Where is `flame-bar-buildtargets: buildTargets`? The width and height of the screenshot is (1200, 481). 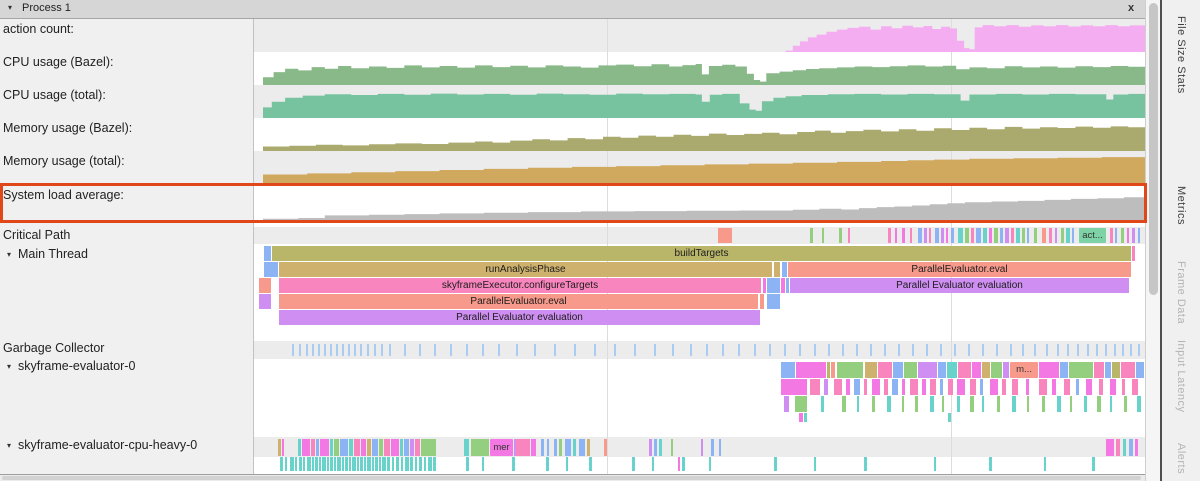 flame-bar-buildtargets: buildTargets is located at coordinates (701, 253).